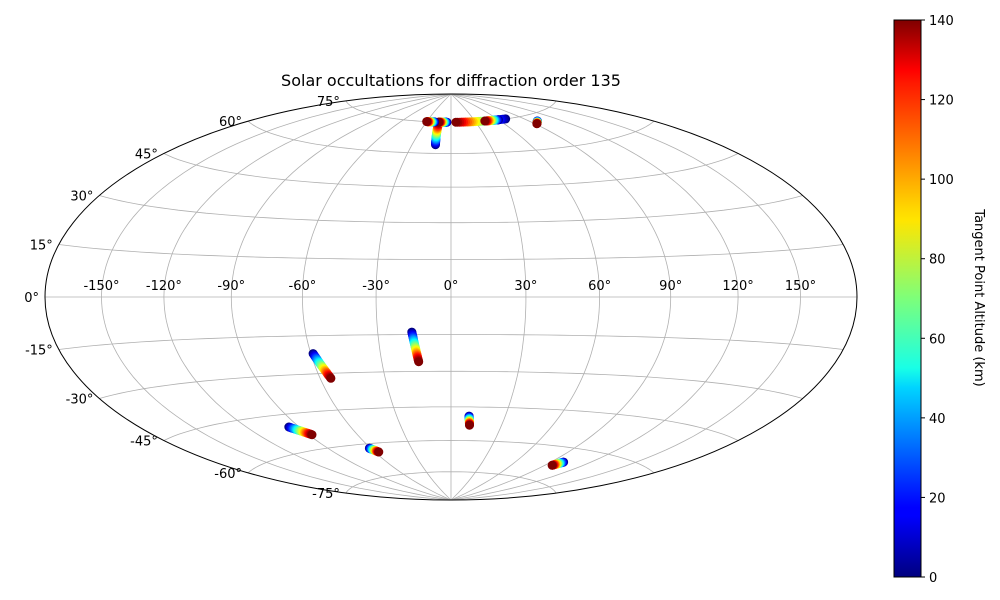  What do you see at coordinates (376, 286) in the screenshot?
I see `lon-tick-label: -30°` at bounding box center [376, 286].